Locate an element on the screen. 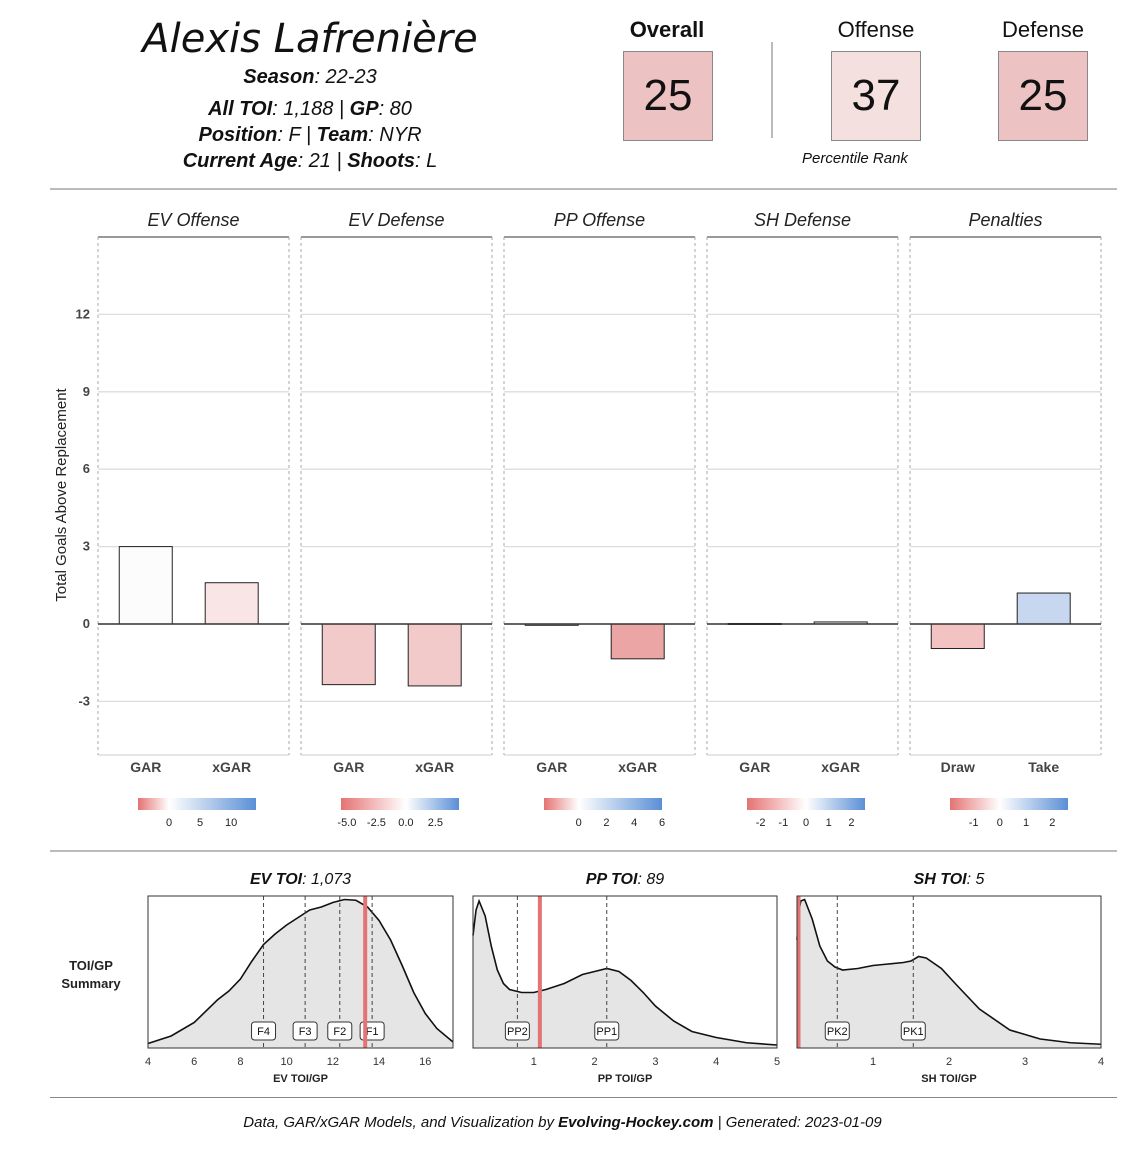 This screenshot has width=1125, height=1165. gp-value: : 80 is located at coordinates (395, 109).